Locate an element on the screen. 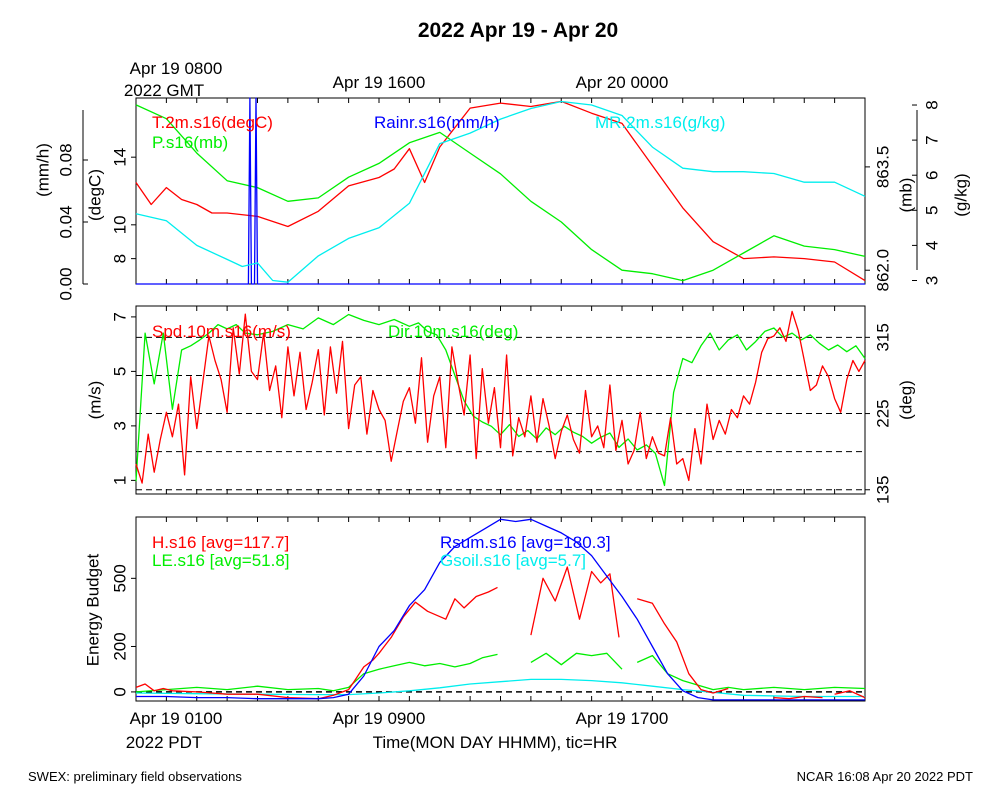  spd-axis-title: (m/s) is located at coordinates (94, 400).